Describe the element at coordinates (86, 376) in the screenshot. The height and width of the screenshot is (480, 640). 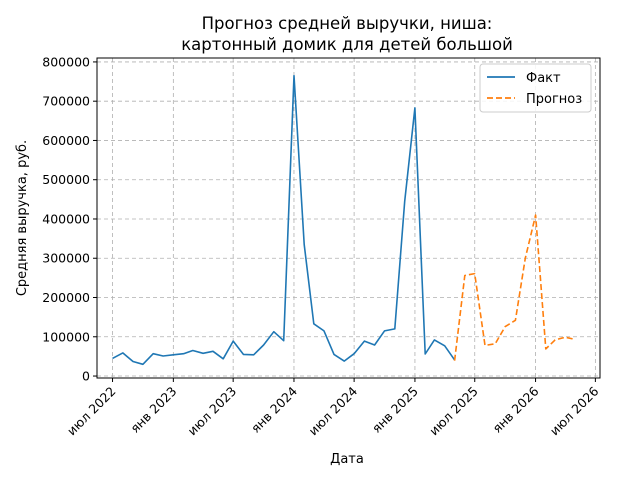
I see `y-tick-label: 0` at that location.